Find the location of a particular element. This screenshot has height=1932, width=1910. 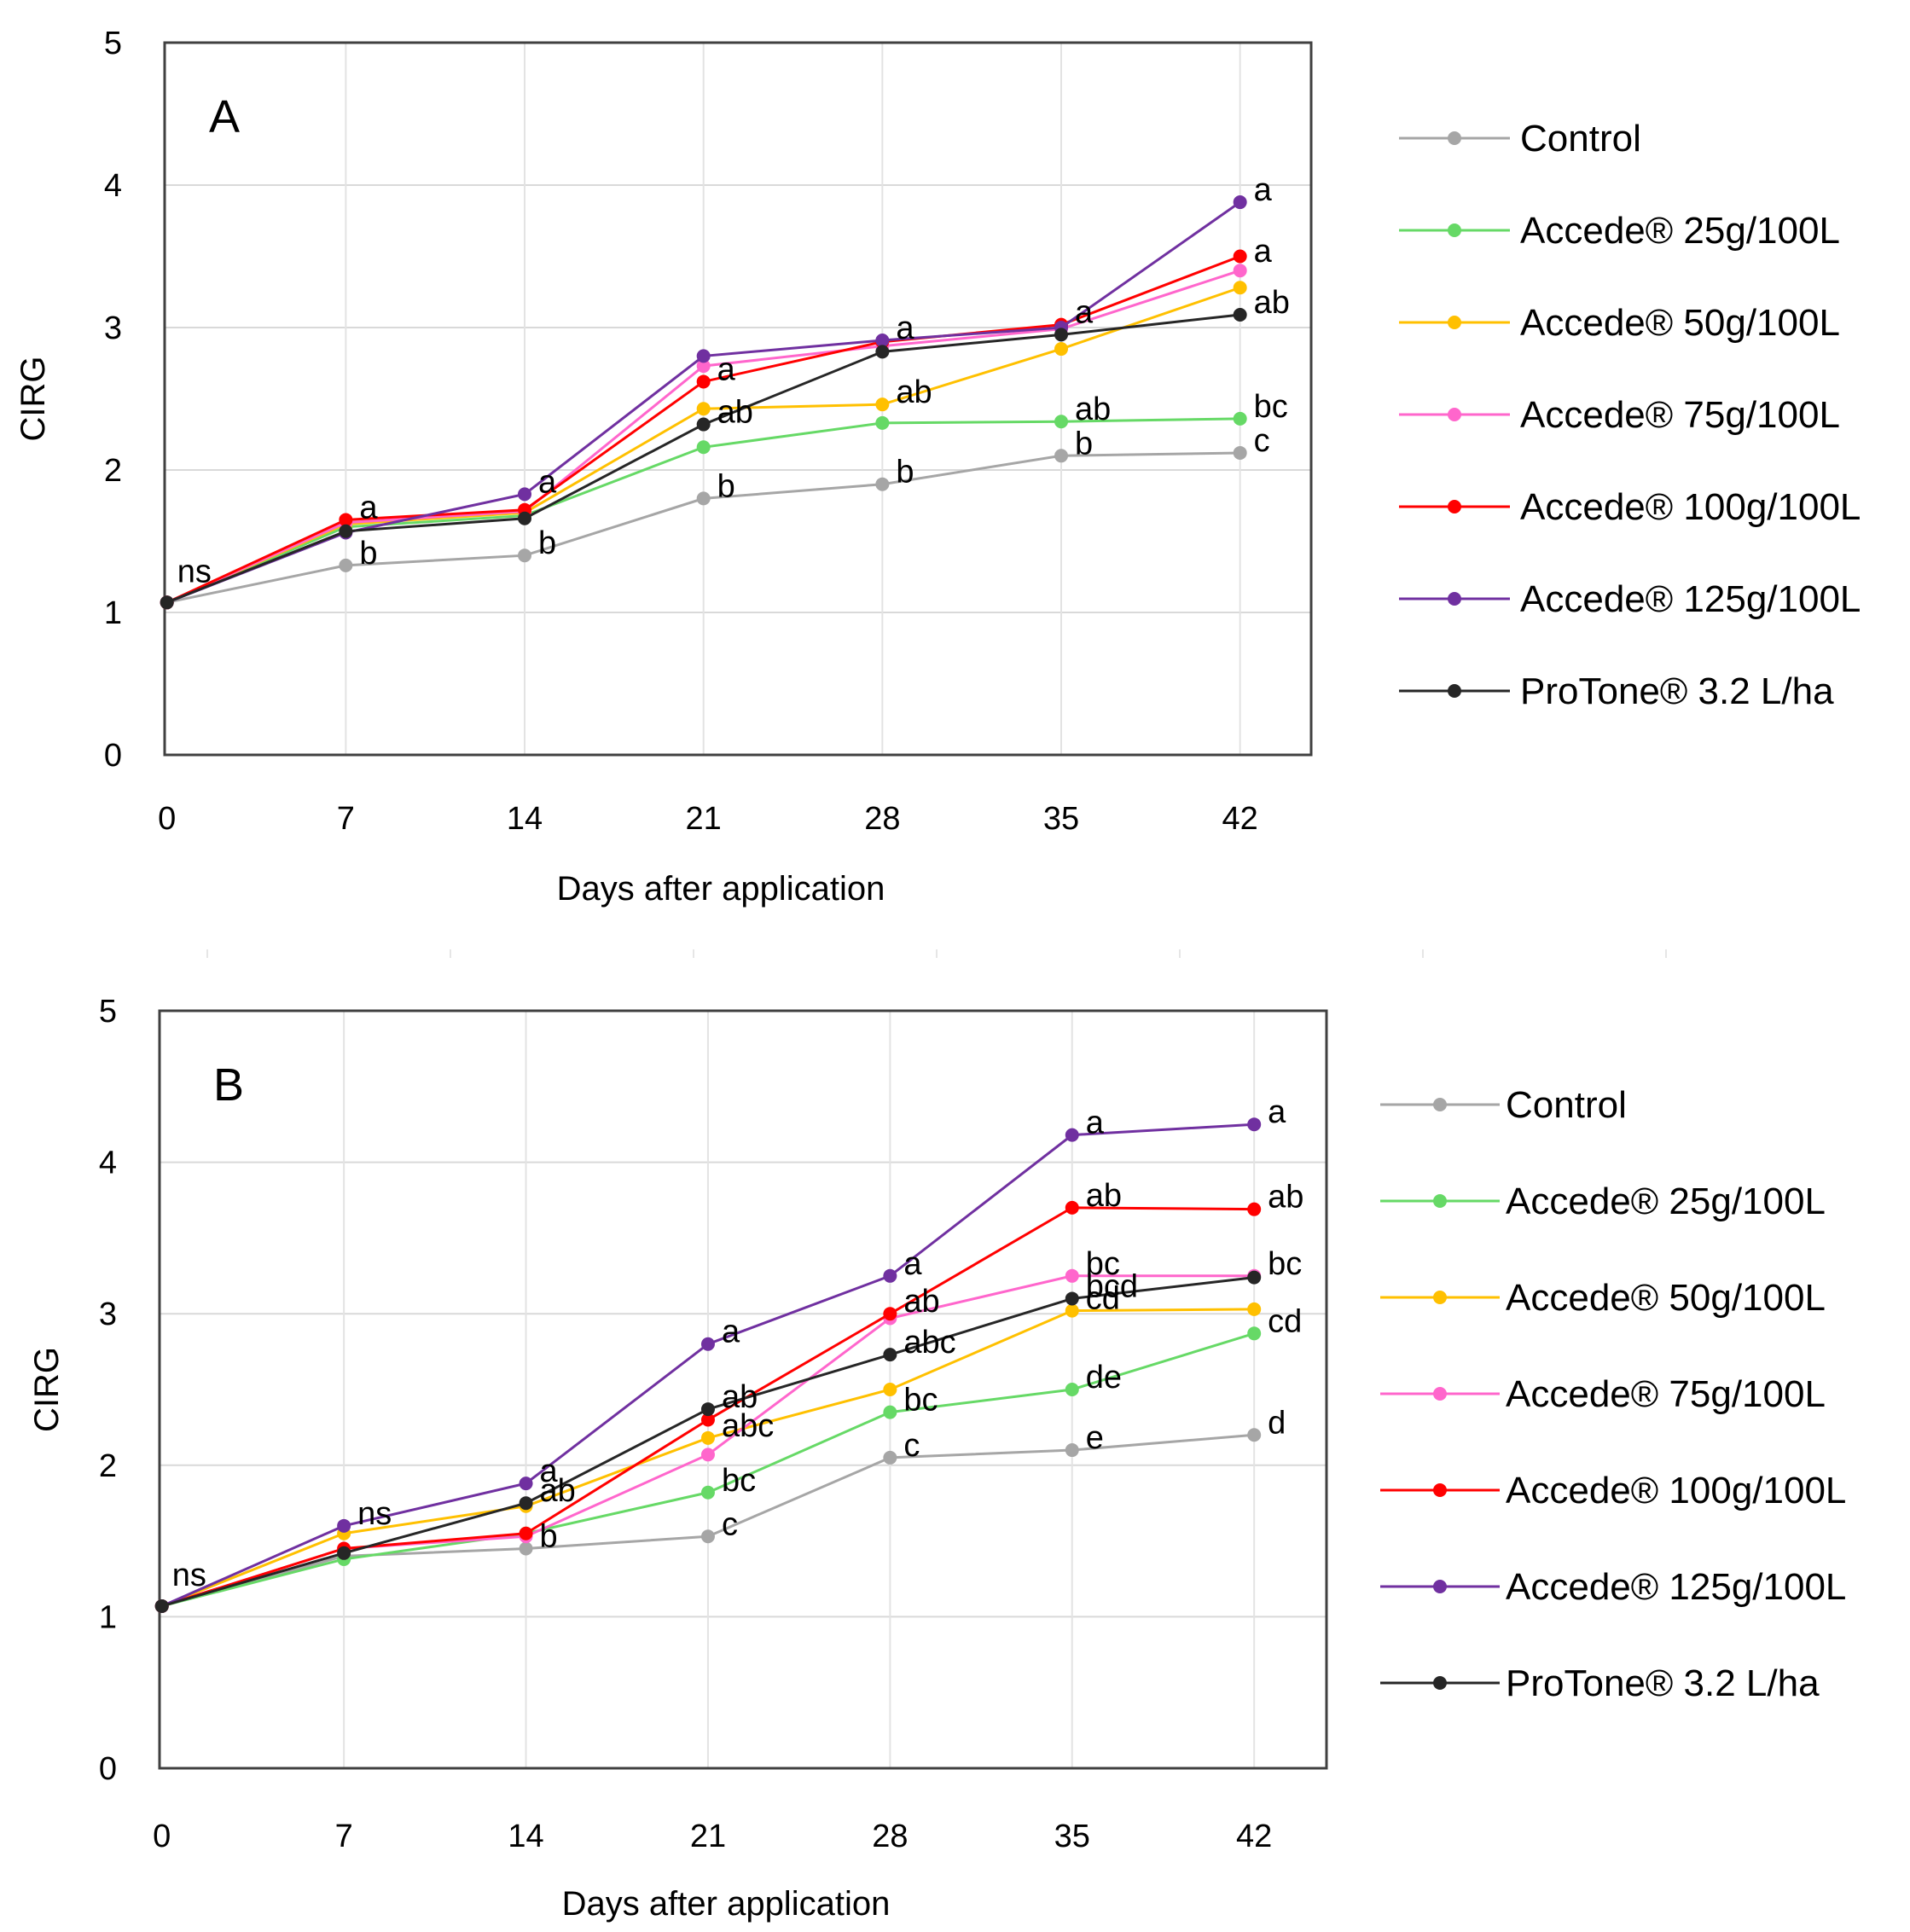

x-tick-label: 21 is located at coordinates (704, 819).